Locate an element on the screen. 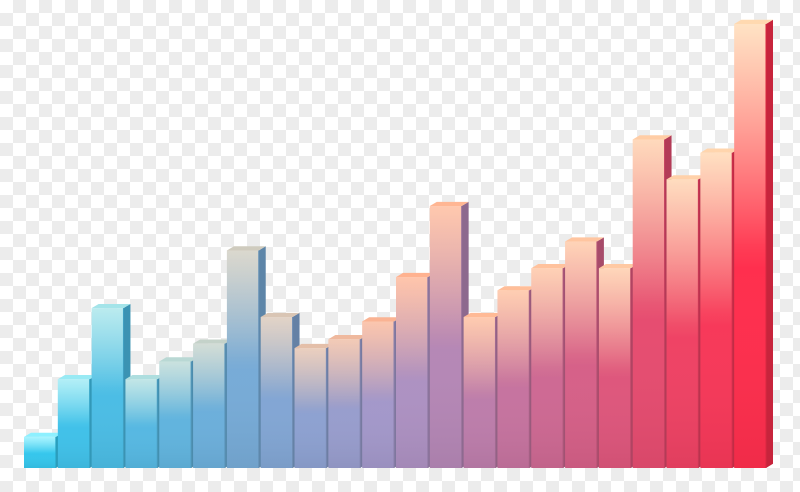 The height and width of the screenshot is (492, 800). bar-side-face is located at coordinates (769, 244).